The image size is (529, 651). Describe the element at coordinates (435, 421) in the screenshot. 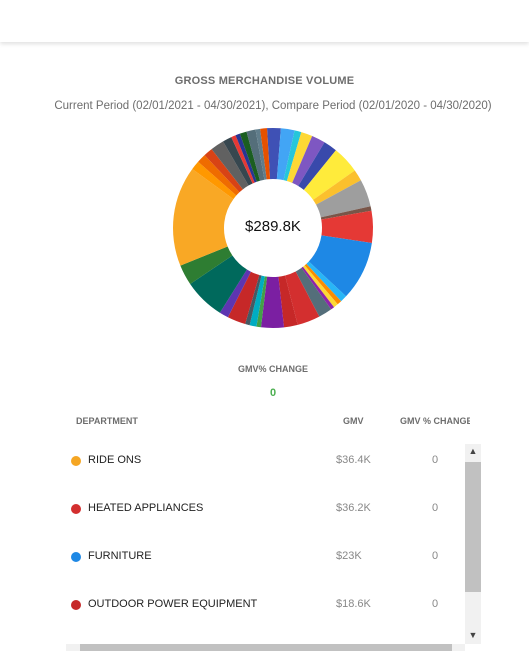

I see `column-header-gmv-change: GMV % CHANGE (OF LAST PERIOD)` at that location.